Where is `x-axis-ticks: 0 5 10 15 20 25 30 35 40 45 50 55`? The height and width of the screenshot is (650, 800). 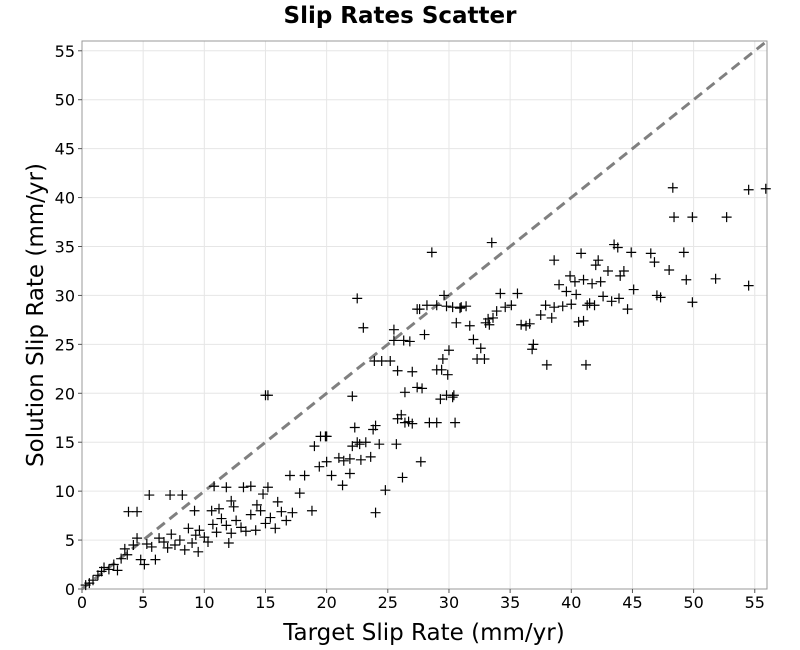 x-axis-ticks: 0 5 10 15 20 25 30 35 40 45 50 55 is located at coordinates (421, 600).